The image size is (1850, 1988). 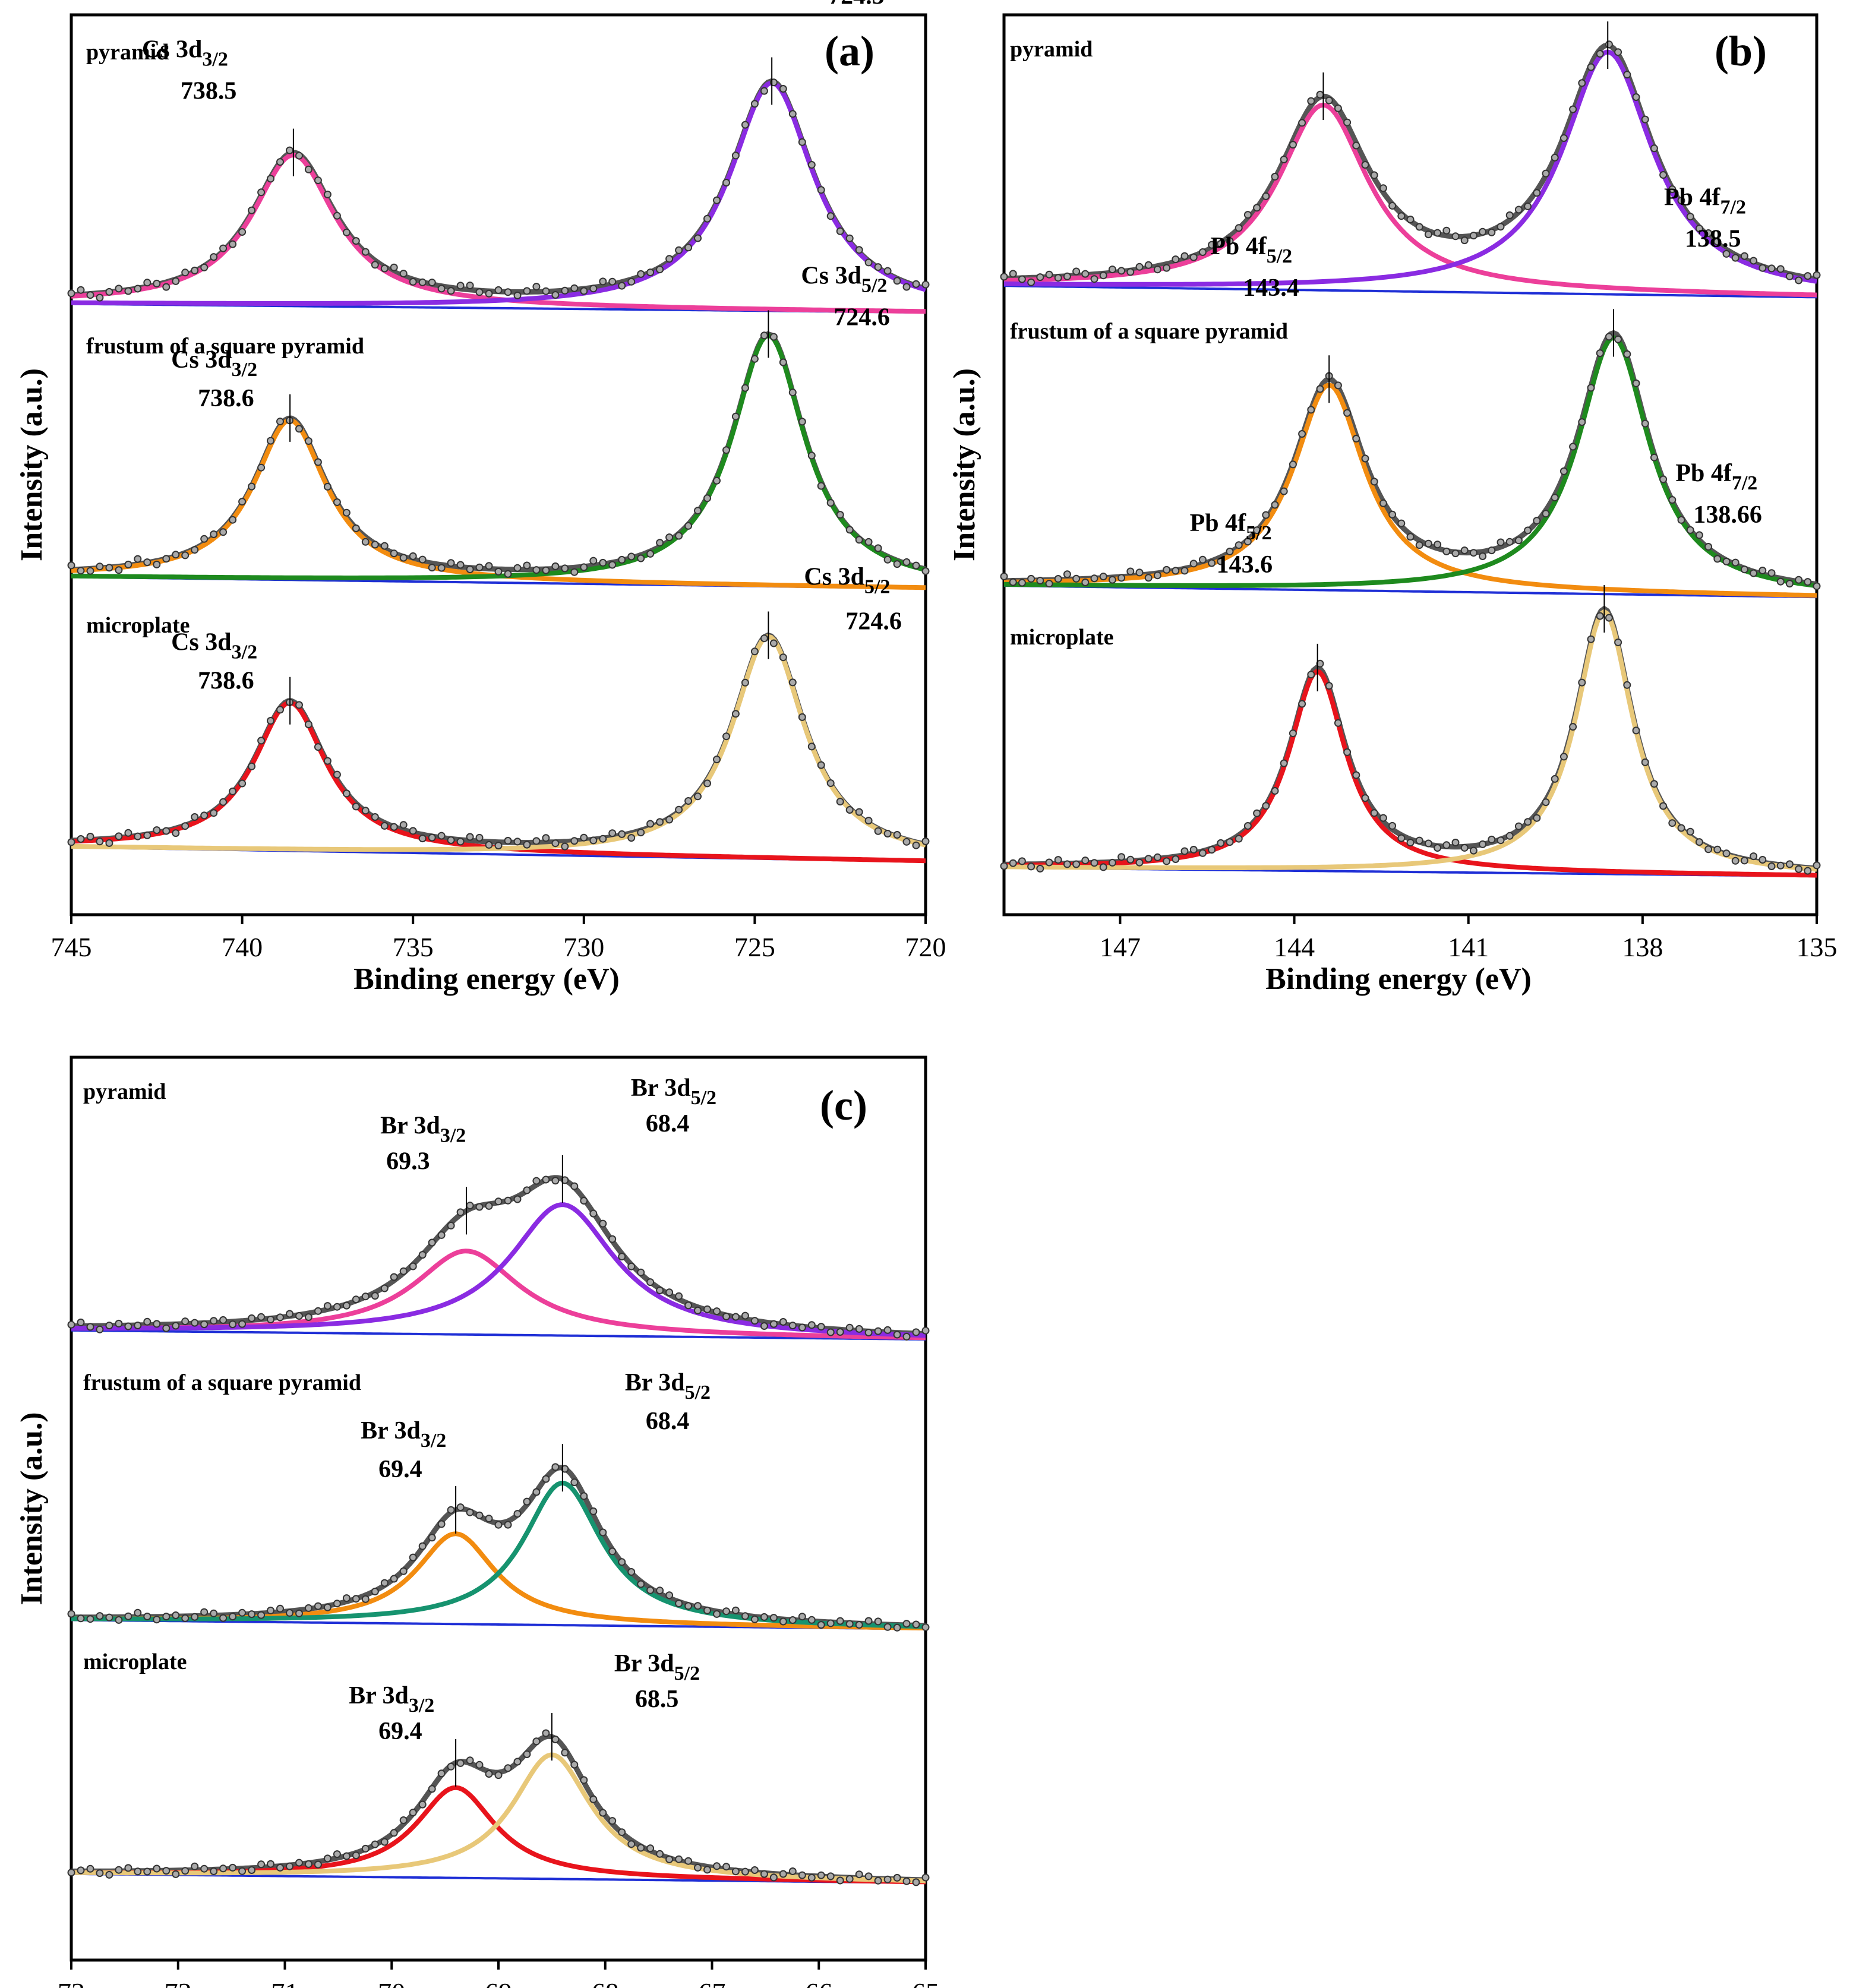 I want to click on peak-label: Pb 4f7/2, so click(x=1705, y=201).